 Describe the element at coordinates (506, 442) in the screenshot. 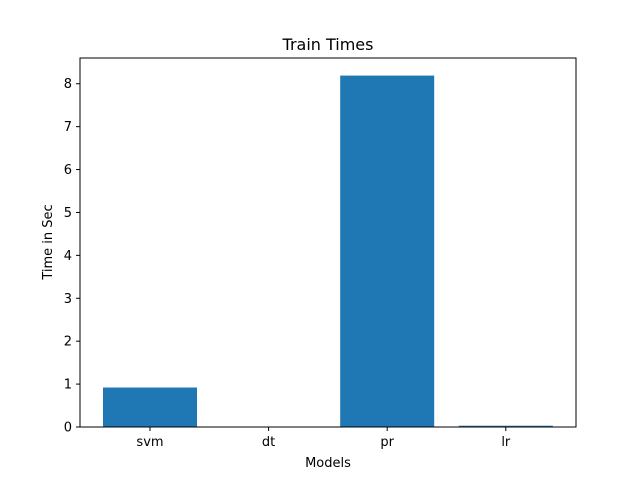

I see `x-tick-label-lr: lr` at that location.